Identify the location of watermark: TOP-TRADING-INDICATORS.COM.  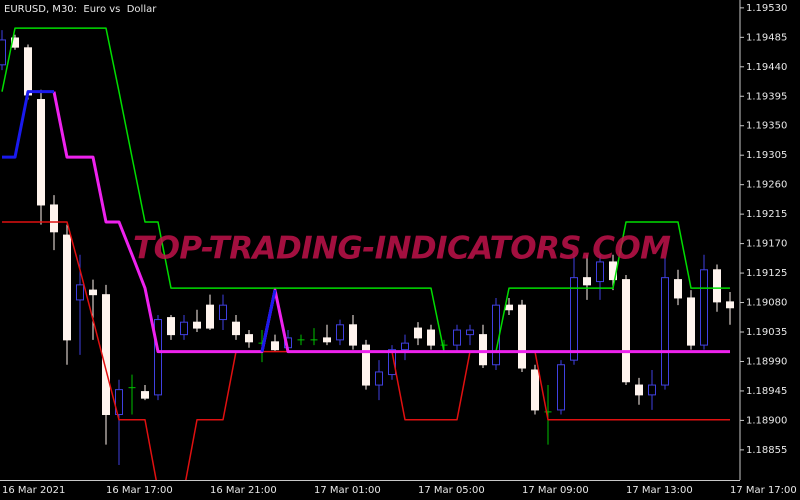
(402, 249).